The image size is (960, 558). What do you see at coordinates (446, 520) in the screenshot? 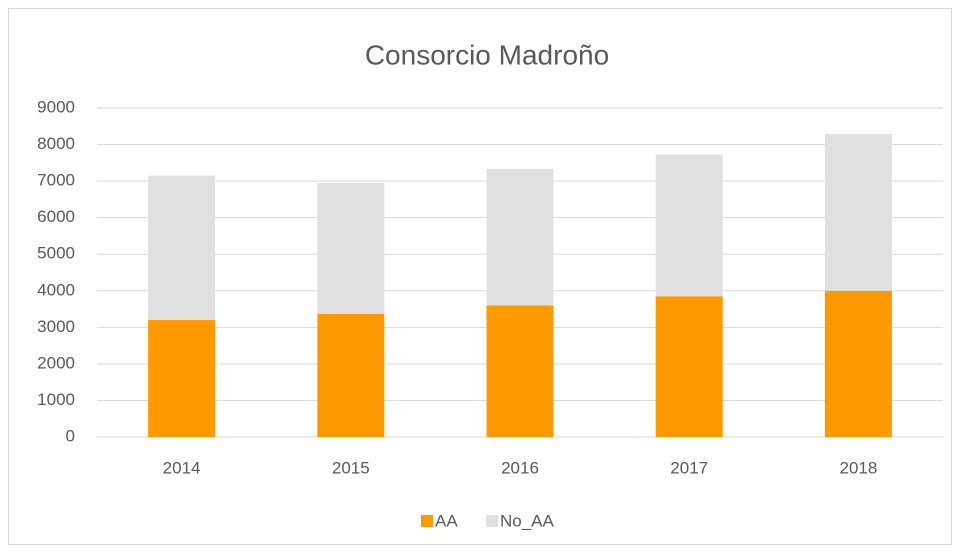
I see `legend-label: AA` at bounding box center [446, 520].